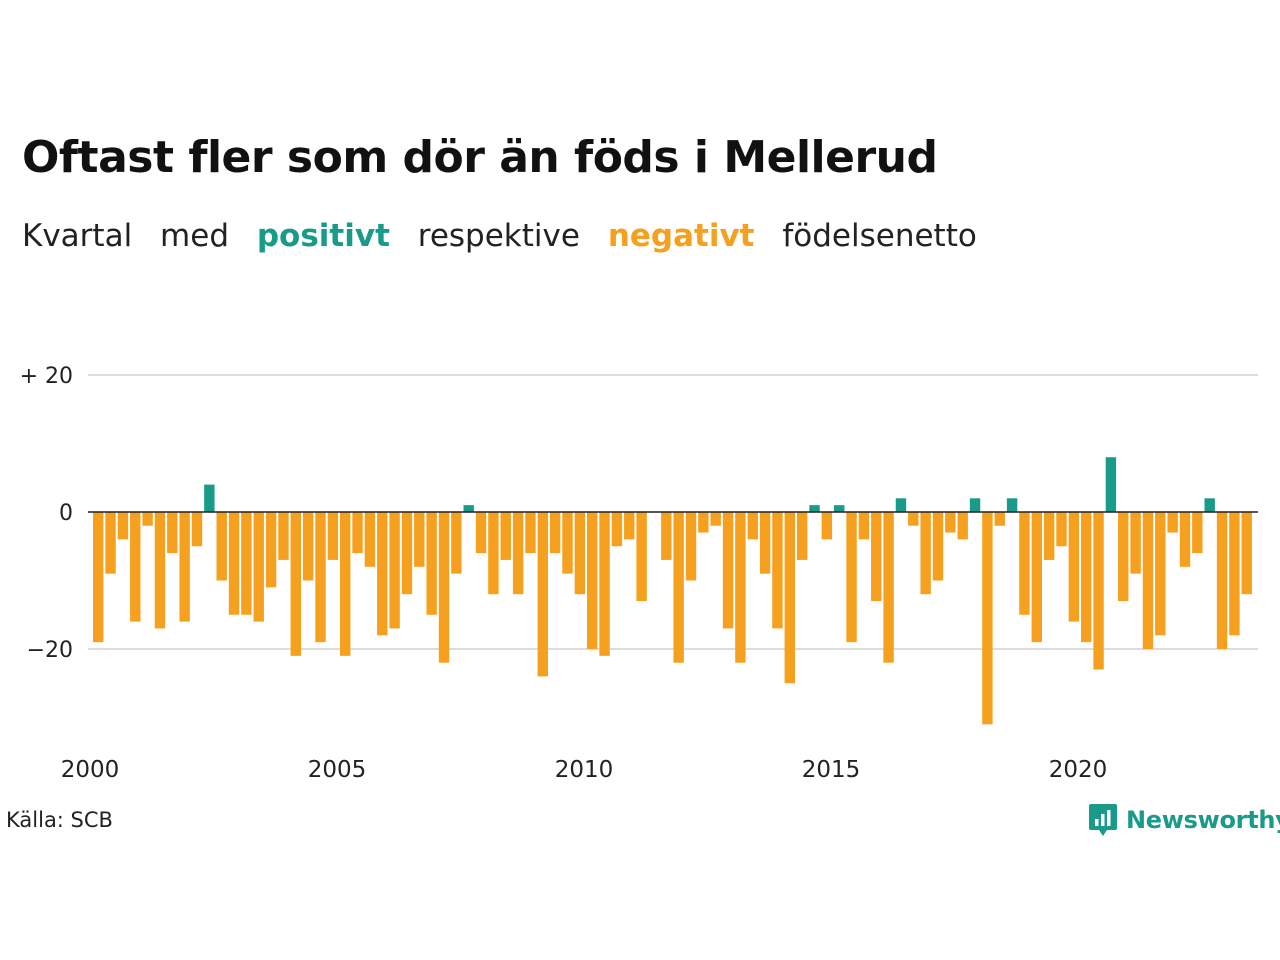 The image size is (1280, 960). What do you see at coordinates (480, 157) in the screenshot?
I see `chart-title: Oftast fler som dör än föds i Mellerud` at bounding box center [480, 157].